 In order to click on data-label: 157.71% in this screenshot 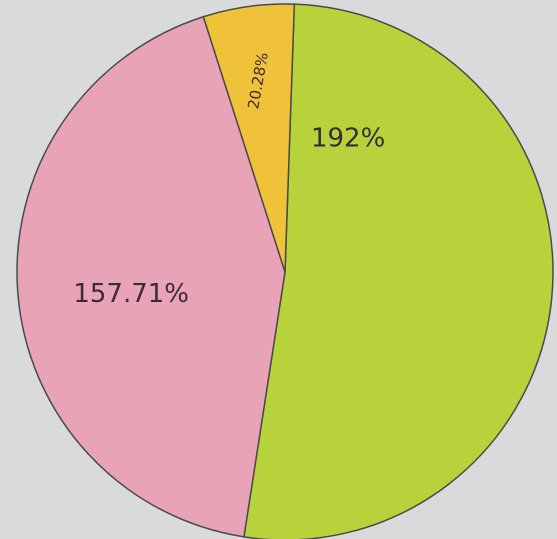, I will do `click(131, 294)`.